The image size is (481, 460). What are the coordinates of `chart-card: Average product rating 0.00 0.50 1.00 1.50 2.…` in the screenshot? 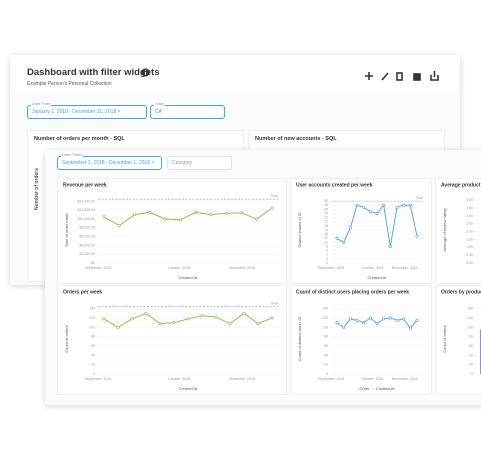 It's located at (458, 231).